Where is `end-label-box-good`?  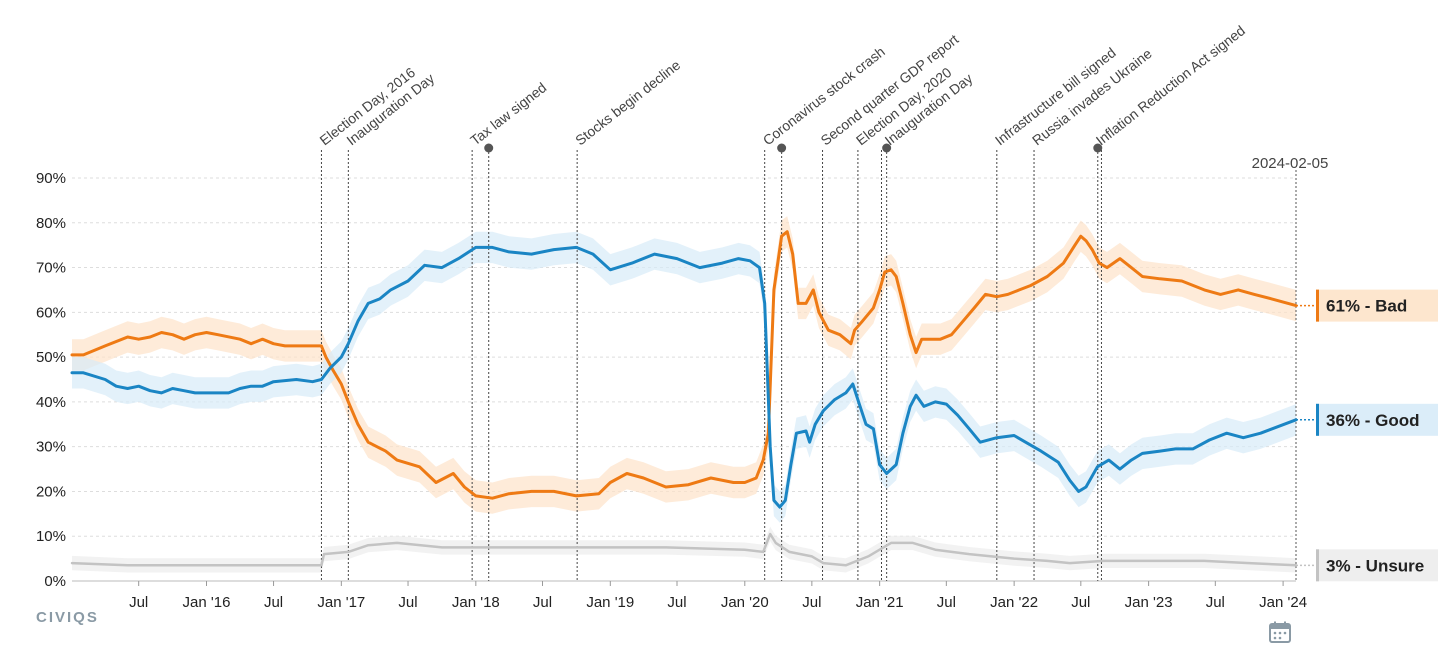 end-label-box-good is located at coordinates (1377, 419).